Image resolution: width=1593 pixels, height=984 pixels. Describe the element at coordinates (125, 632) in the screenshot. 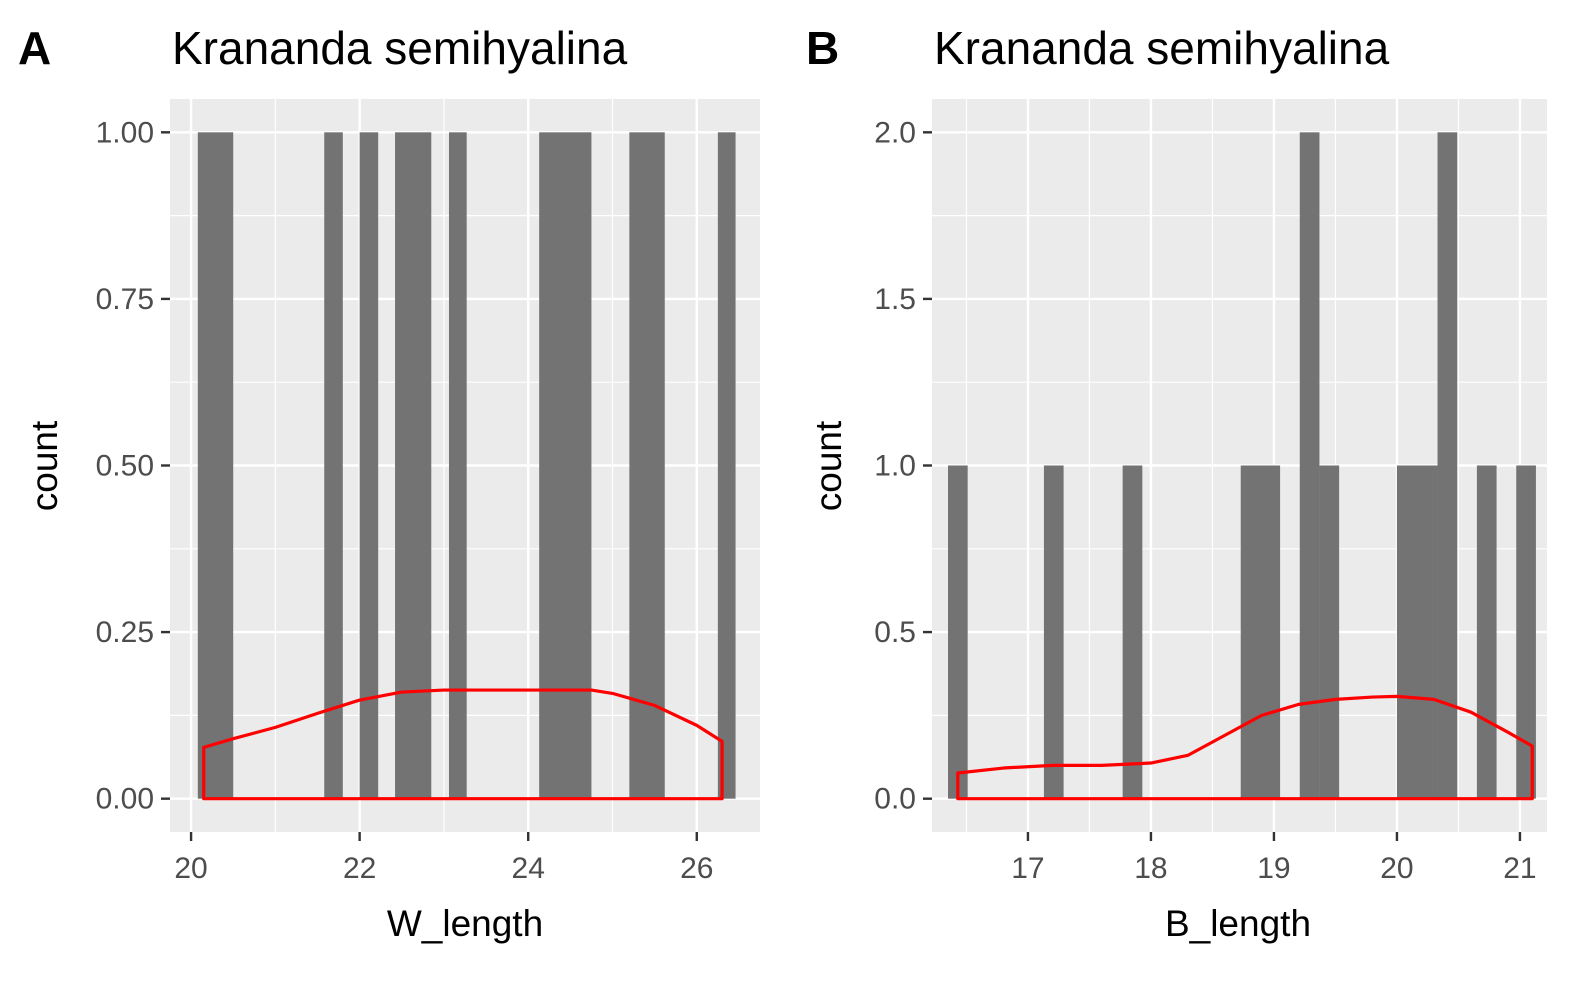

I see `y-tick-label: 0.25` at that location.